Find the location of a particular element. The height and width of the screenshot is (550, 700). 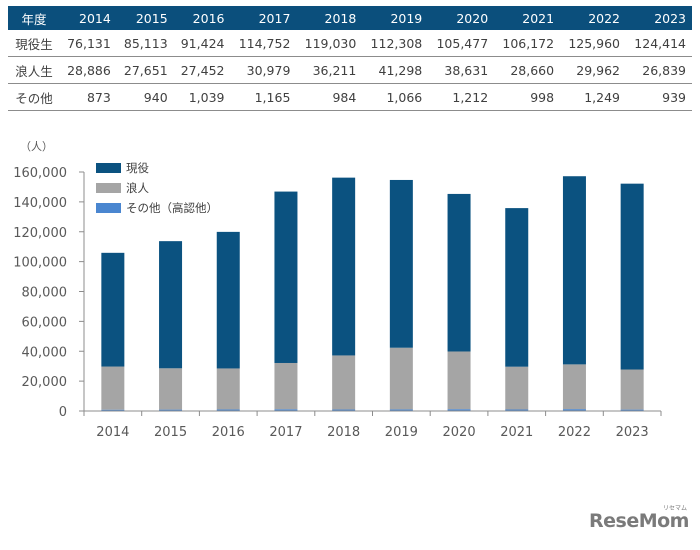

header-year: 2015 is located at coordinates (145, 18).